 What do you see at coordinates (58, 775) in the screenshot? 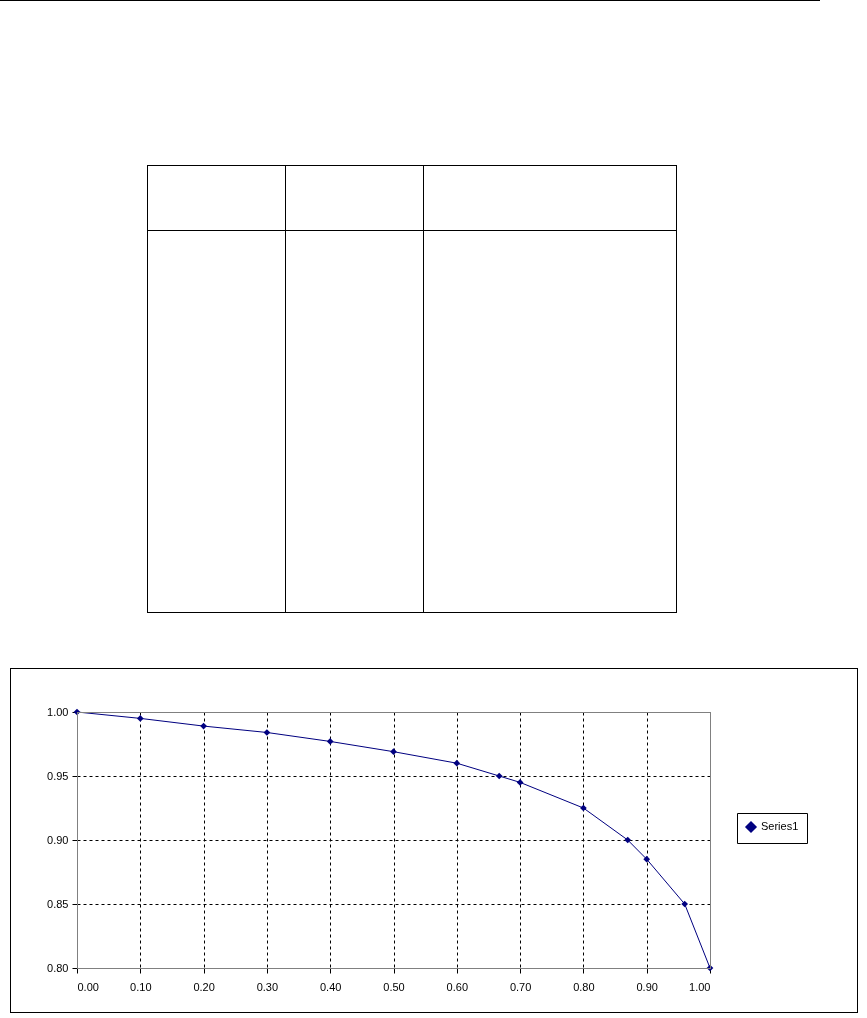
I see `y-tick-label: 0.95` at bounding box center [58, 775].